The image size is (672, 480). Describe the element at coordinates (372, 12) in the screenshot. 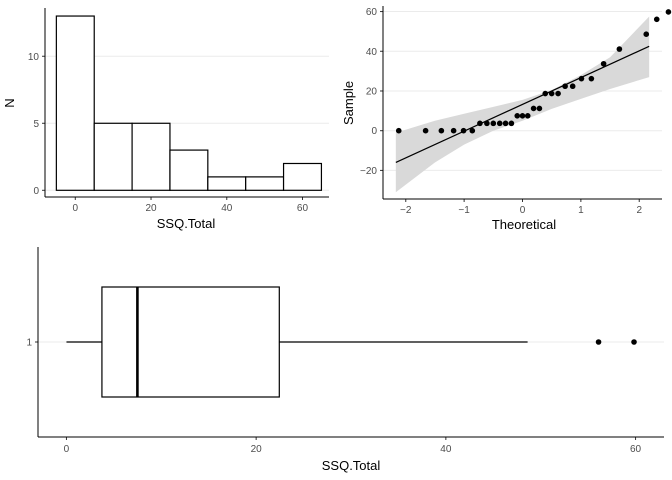

I see `qq-y-tick-label: 60` at that location.